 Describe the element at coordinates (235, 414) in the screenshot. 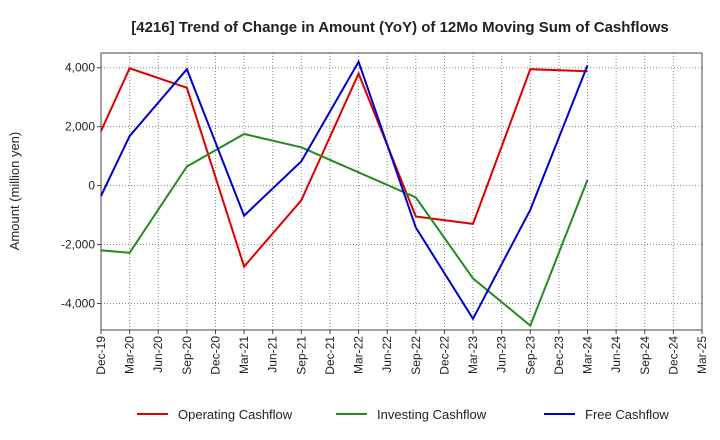

I see `legend-label-operating-cashflow: Operating Cashflow` at that location.